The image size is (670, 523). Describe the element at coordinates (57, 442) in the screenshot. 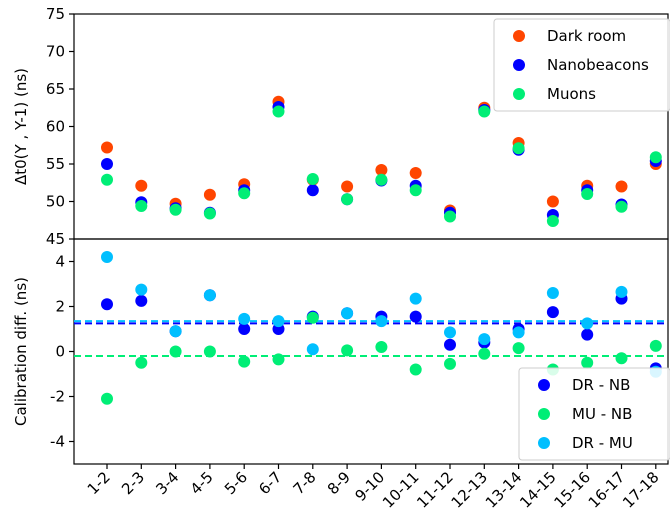

I see `y-tick-label: -4` at that location.